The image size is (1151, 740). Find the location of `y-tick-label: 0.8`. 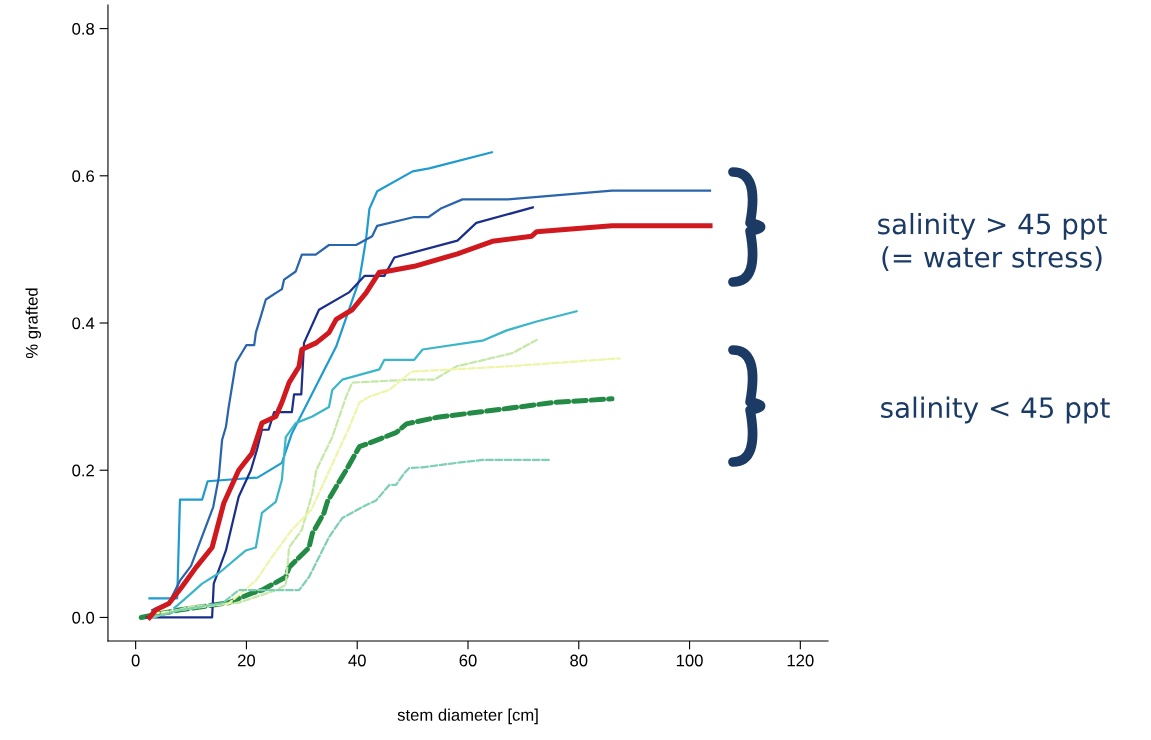

y-tick-label: 0.8 is located at coordinates (83, 28).